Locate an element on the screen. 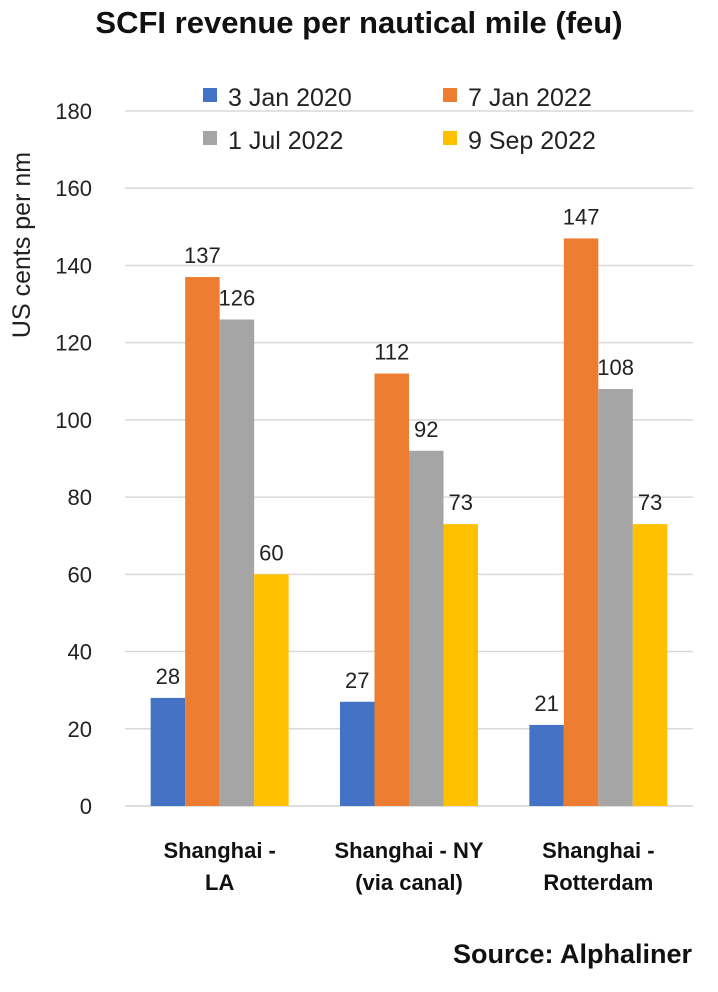  y-tick-label: 180 is located at coordinates (73, 111).